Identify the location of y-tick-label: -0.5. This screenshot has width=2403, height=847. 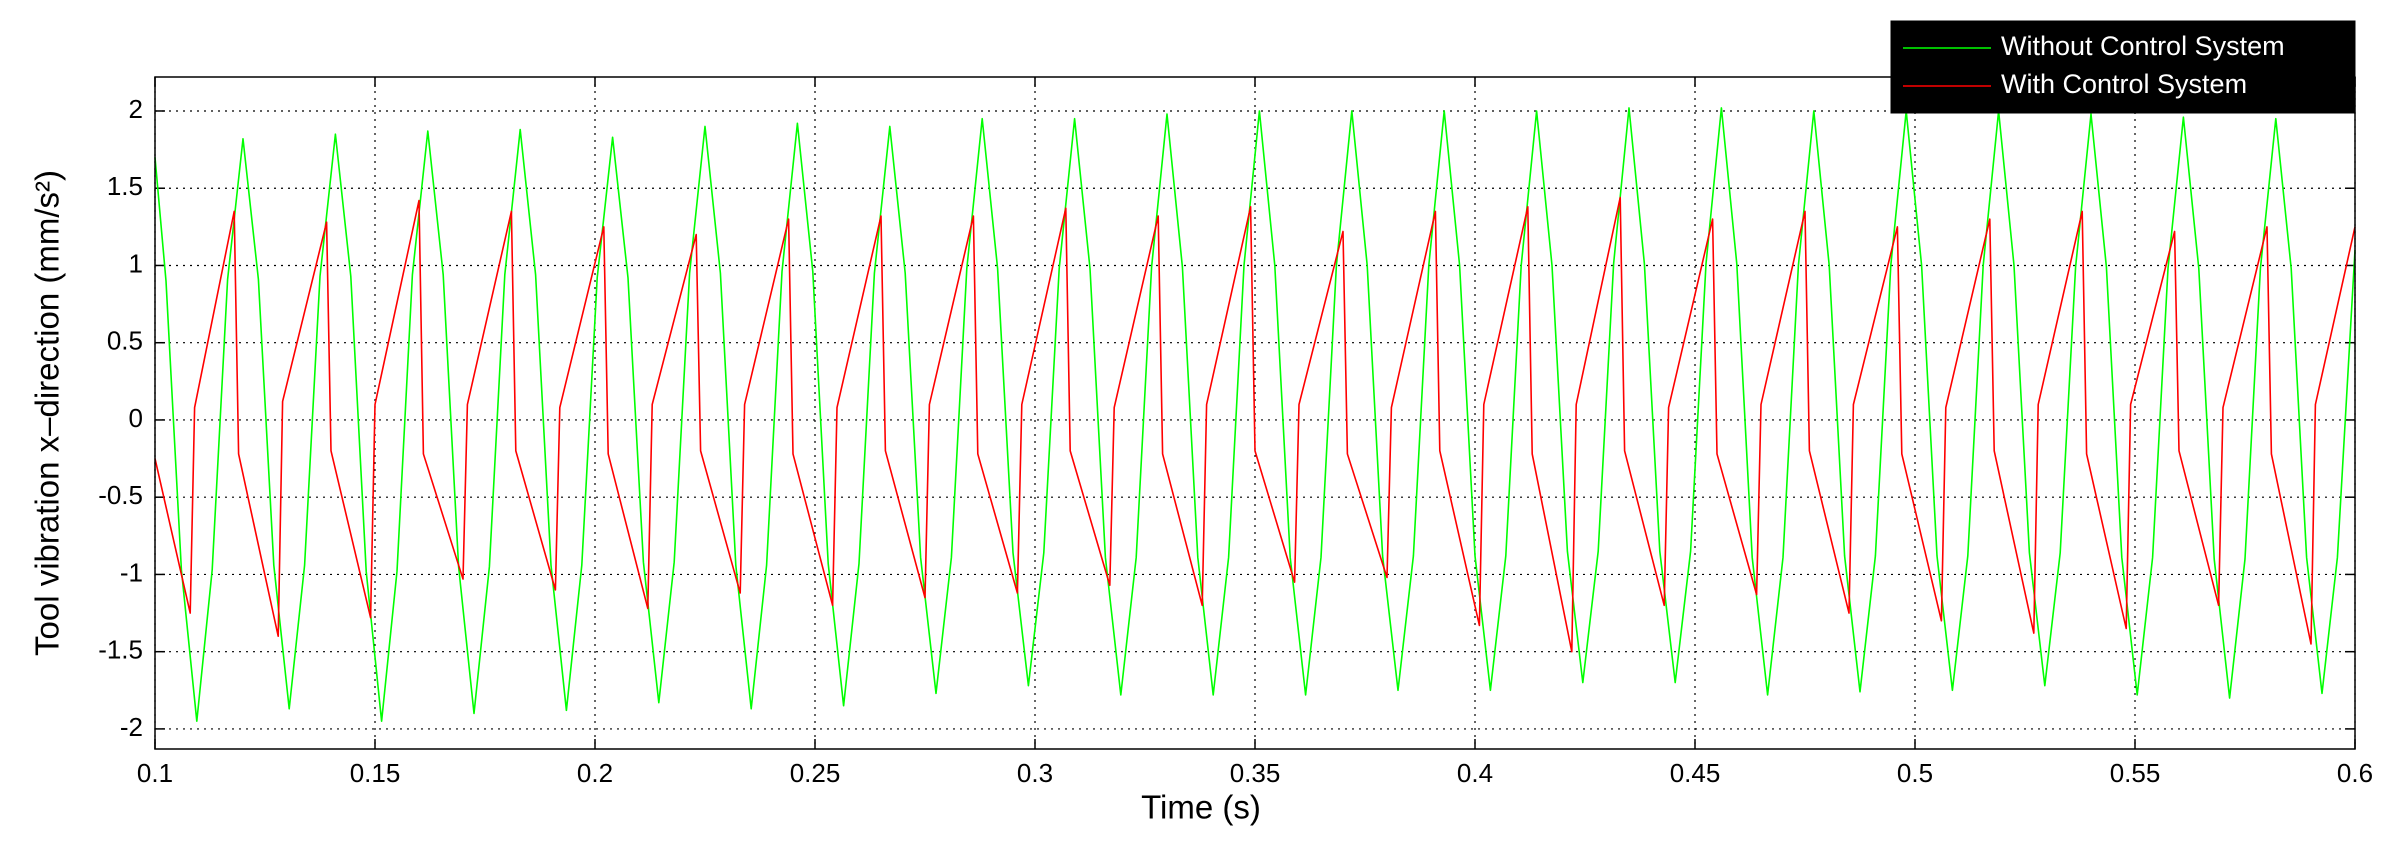
(120, 495).